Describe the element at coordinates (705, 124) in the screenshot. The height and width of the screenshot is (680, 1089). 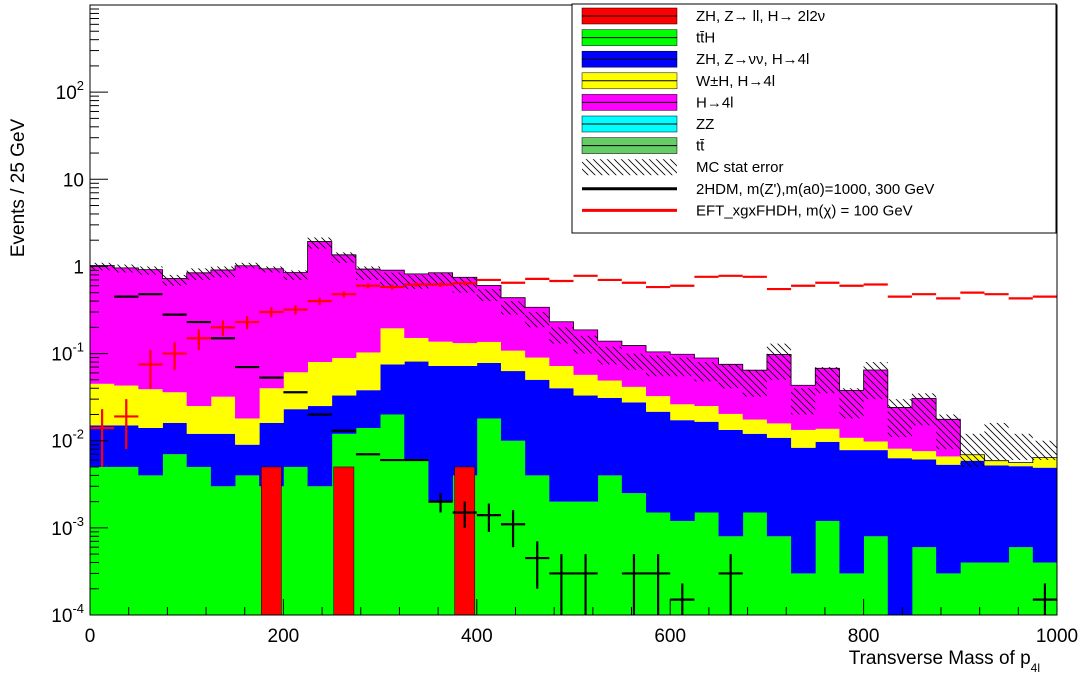
I see `legend-label: ZZ` at that location.